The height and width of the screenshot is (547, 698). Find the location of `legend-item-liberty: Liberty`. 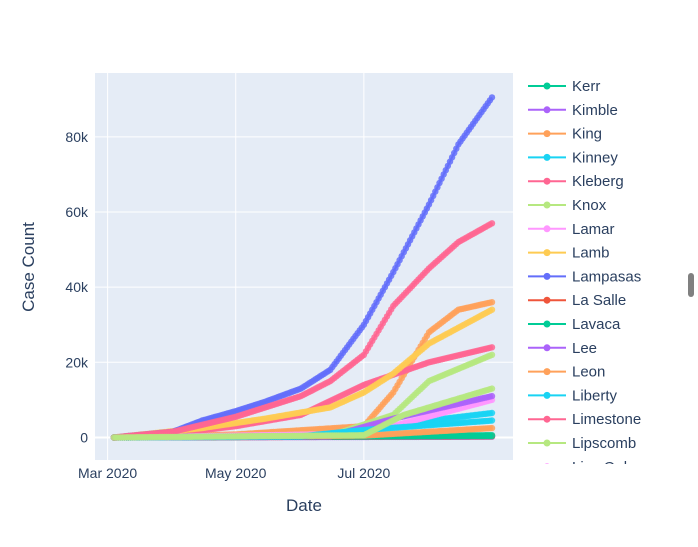

legend-item-liberty: Liberty is located at coordinates (573, 395).